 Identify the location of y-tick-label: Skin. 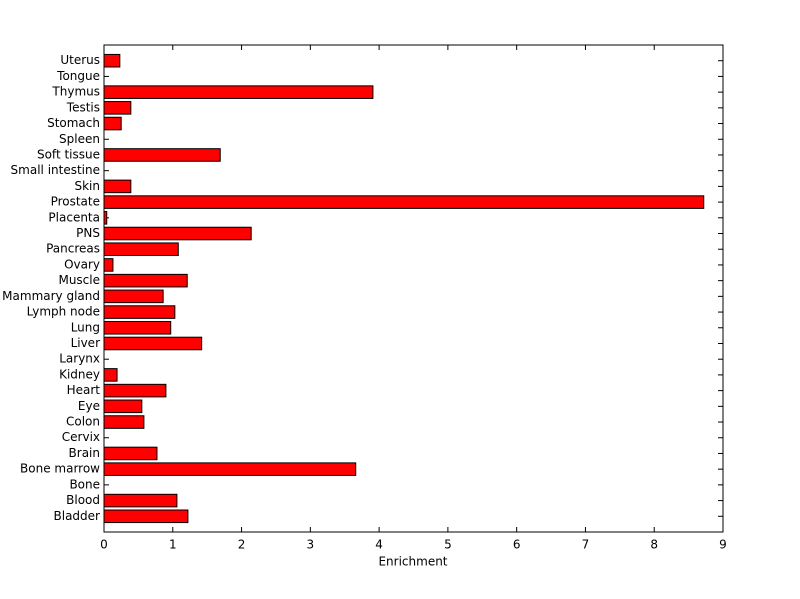
(87, 186).